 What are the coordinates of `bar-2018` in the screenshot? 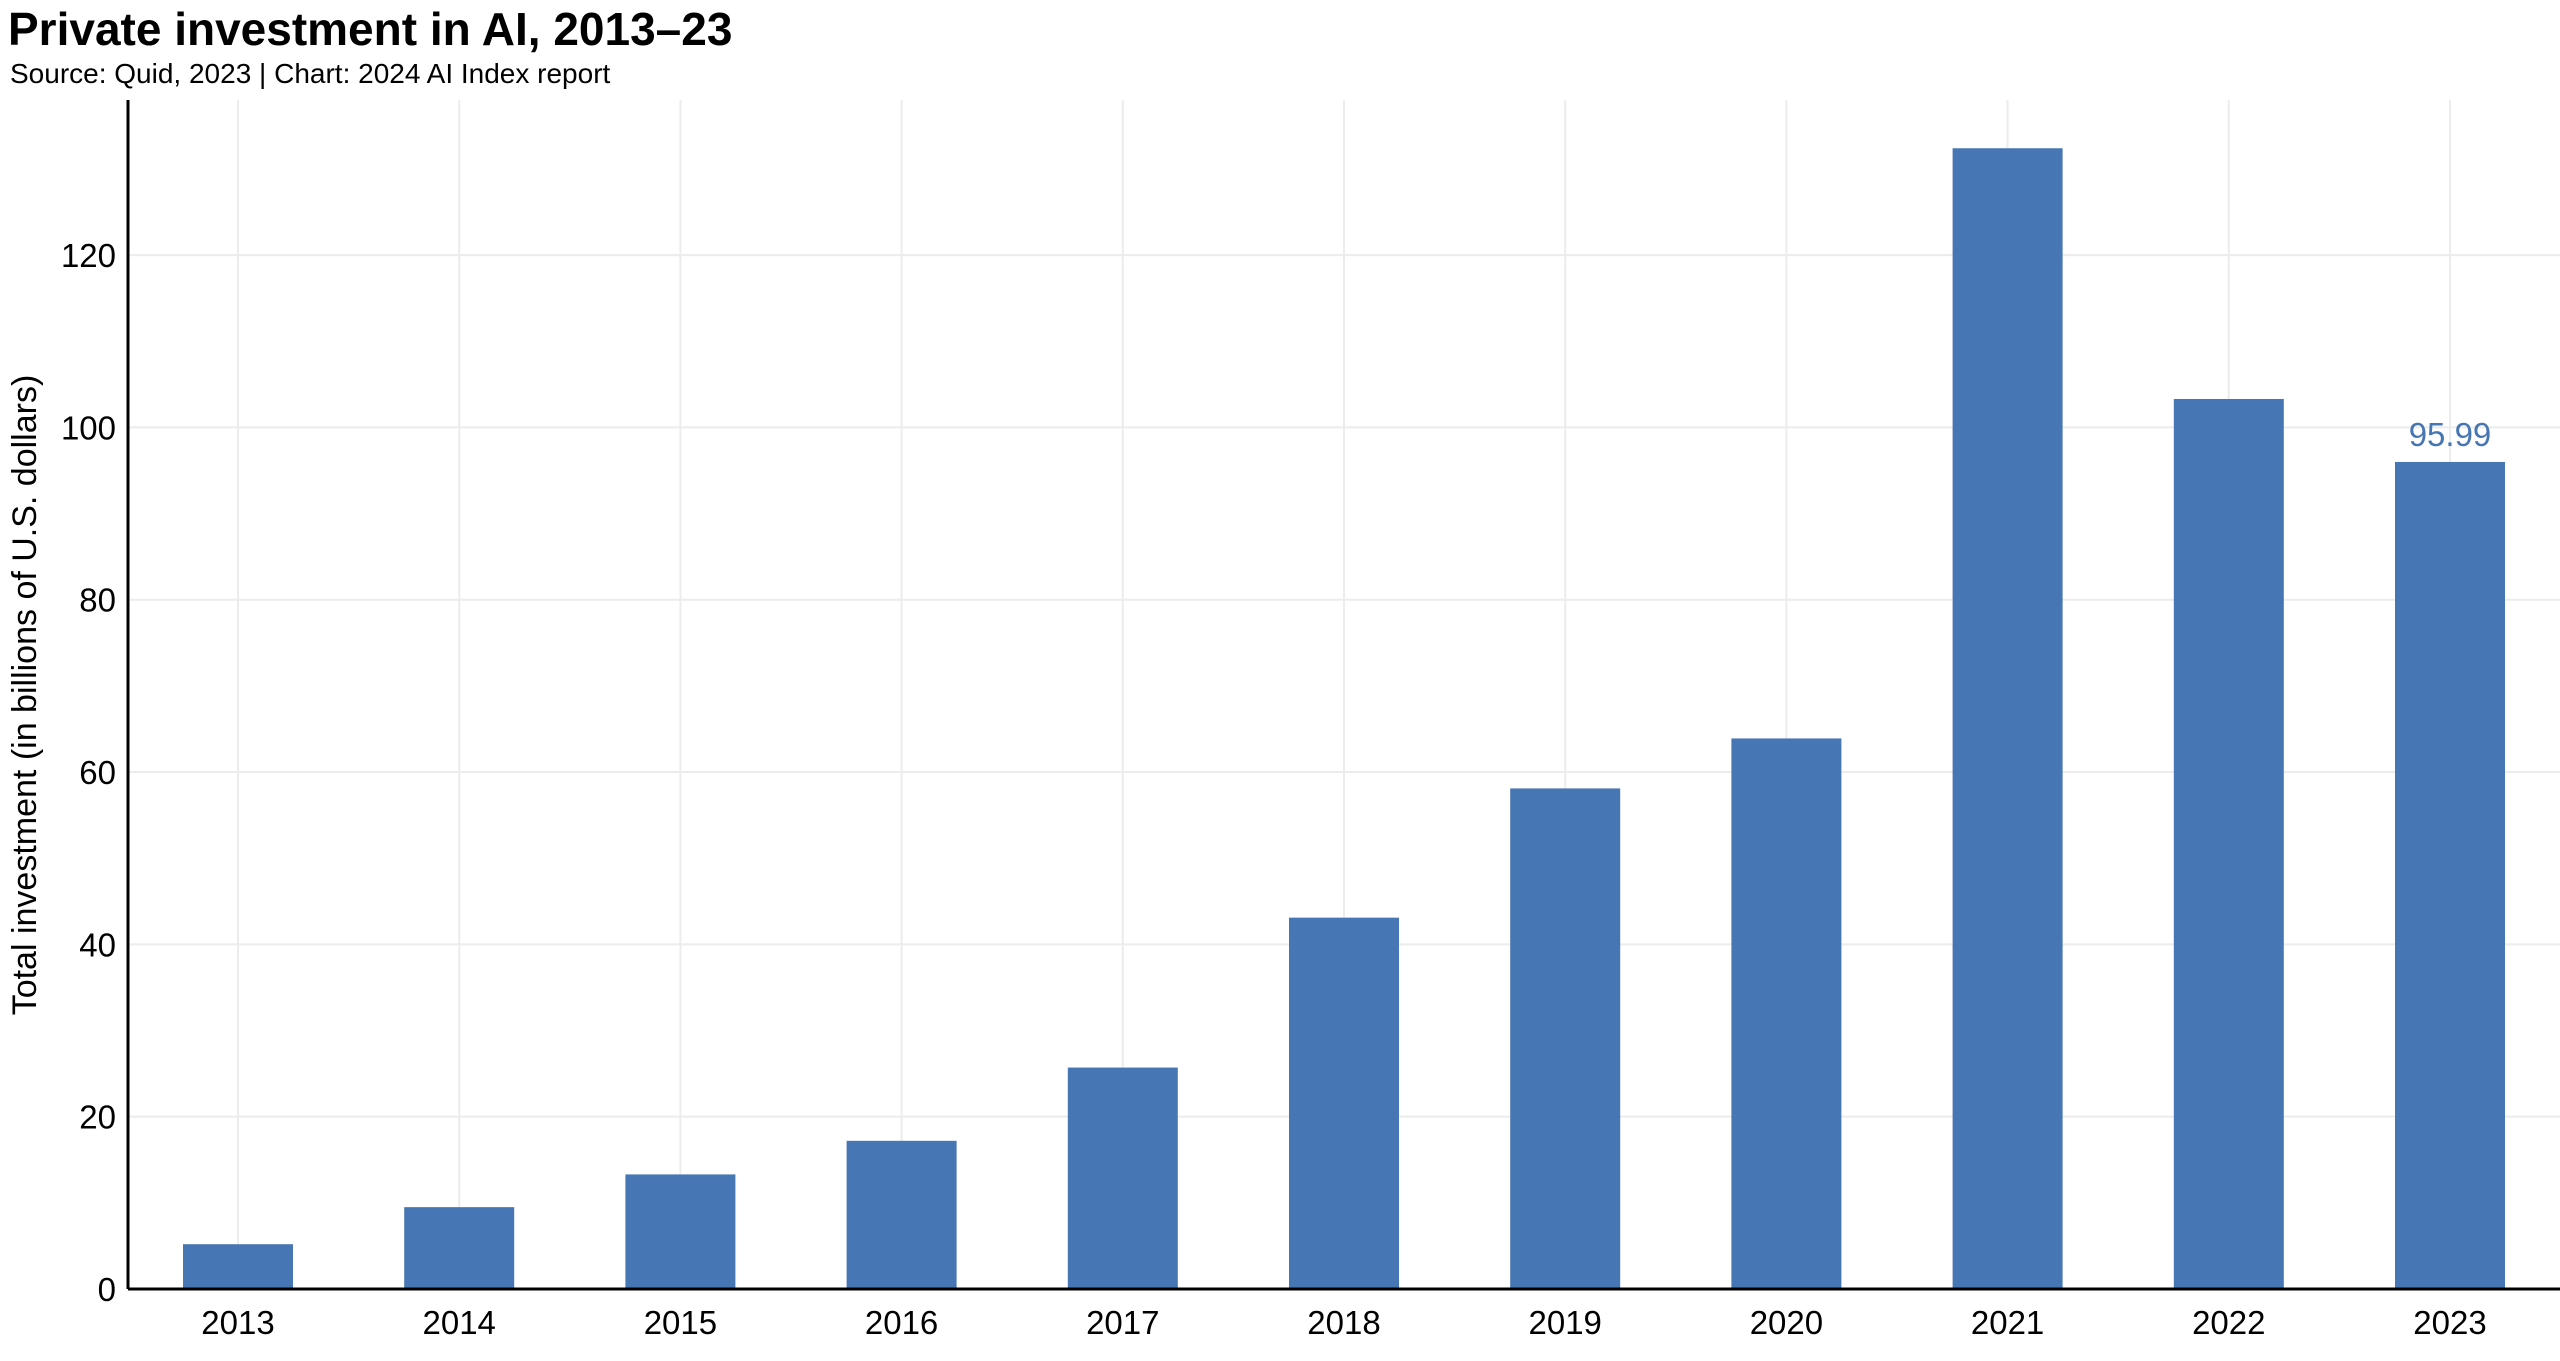 It's located at (1344, 1103).